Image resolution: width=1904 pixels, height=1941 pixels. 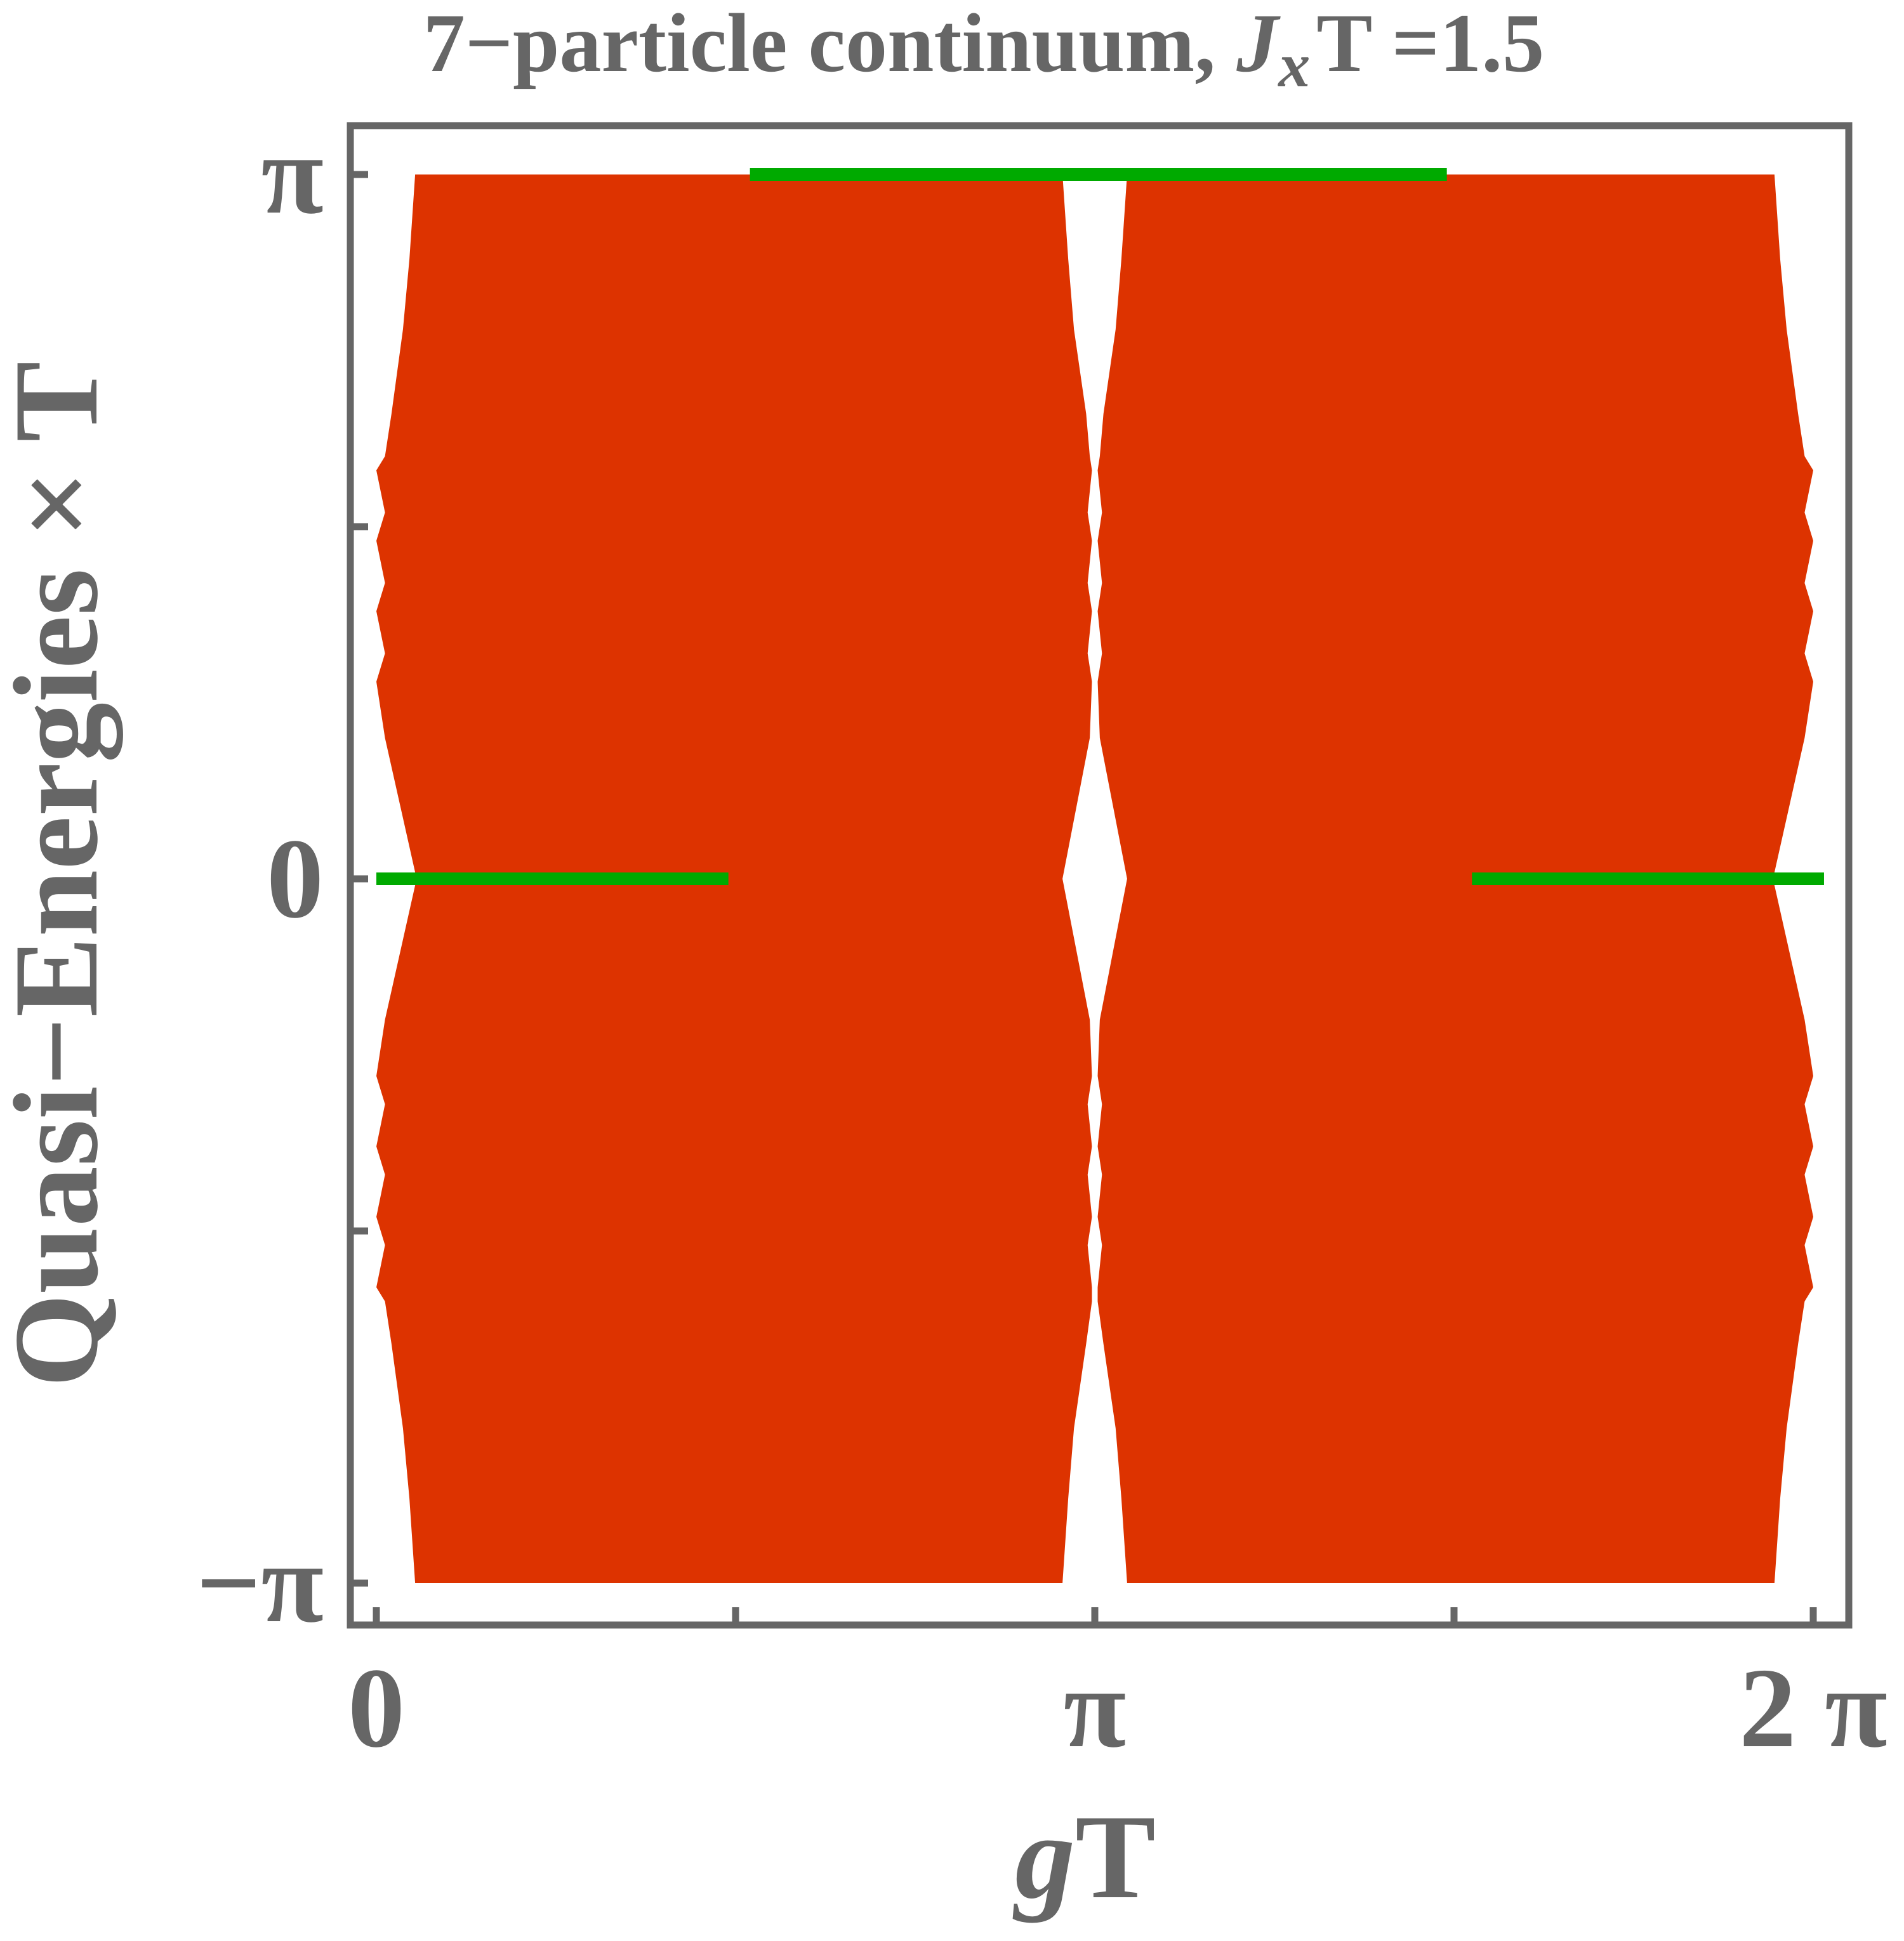 What do you see at coordinates (260, 1583) in the screenshot?
I see `y-tick-label-1: −π` at bounding box center [260, 1583].